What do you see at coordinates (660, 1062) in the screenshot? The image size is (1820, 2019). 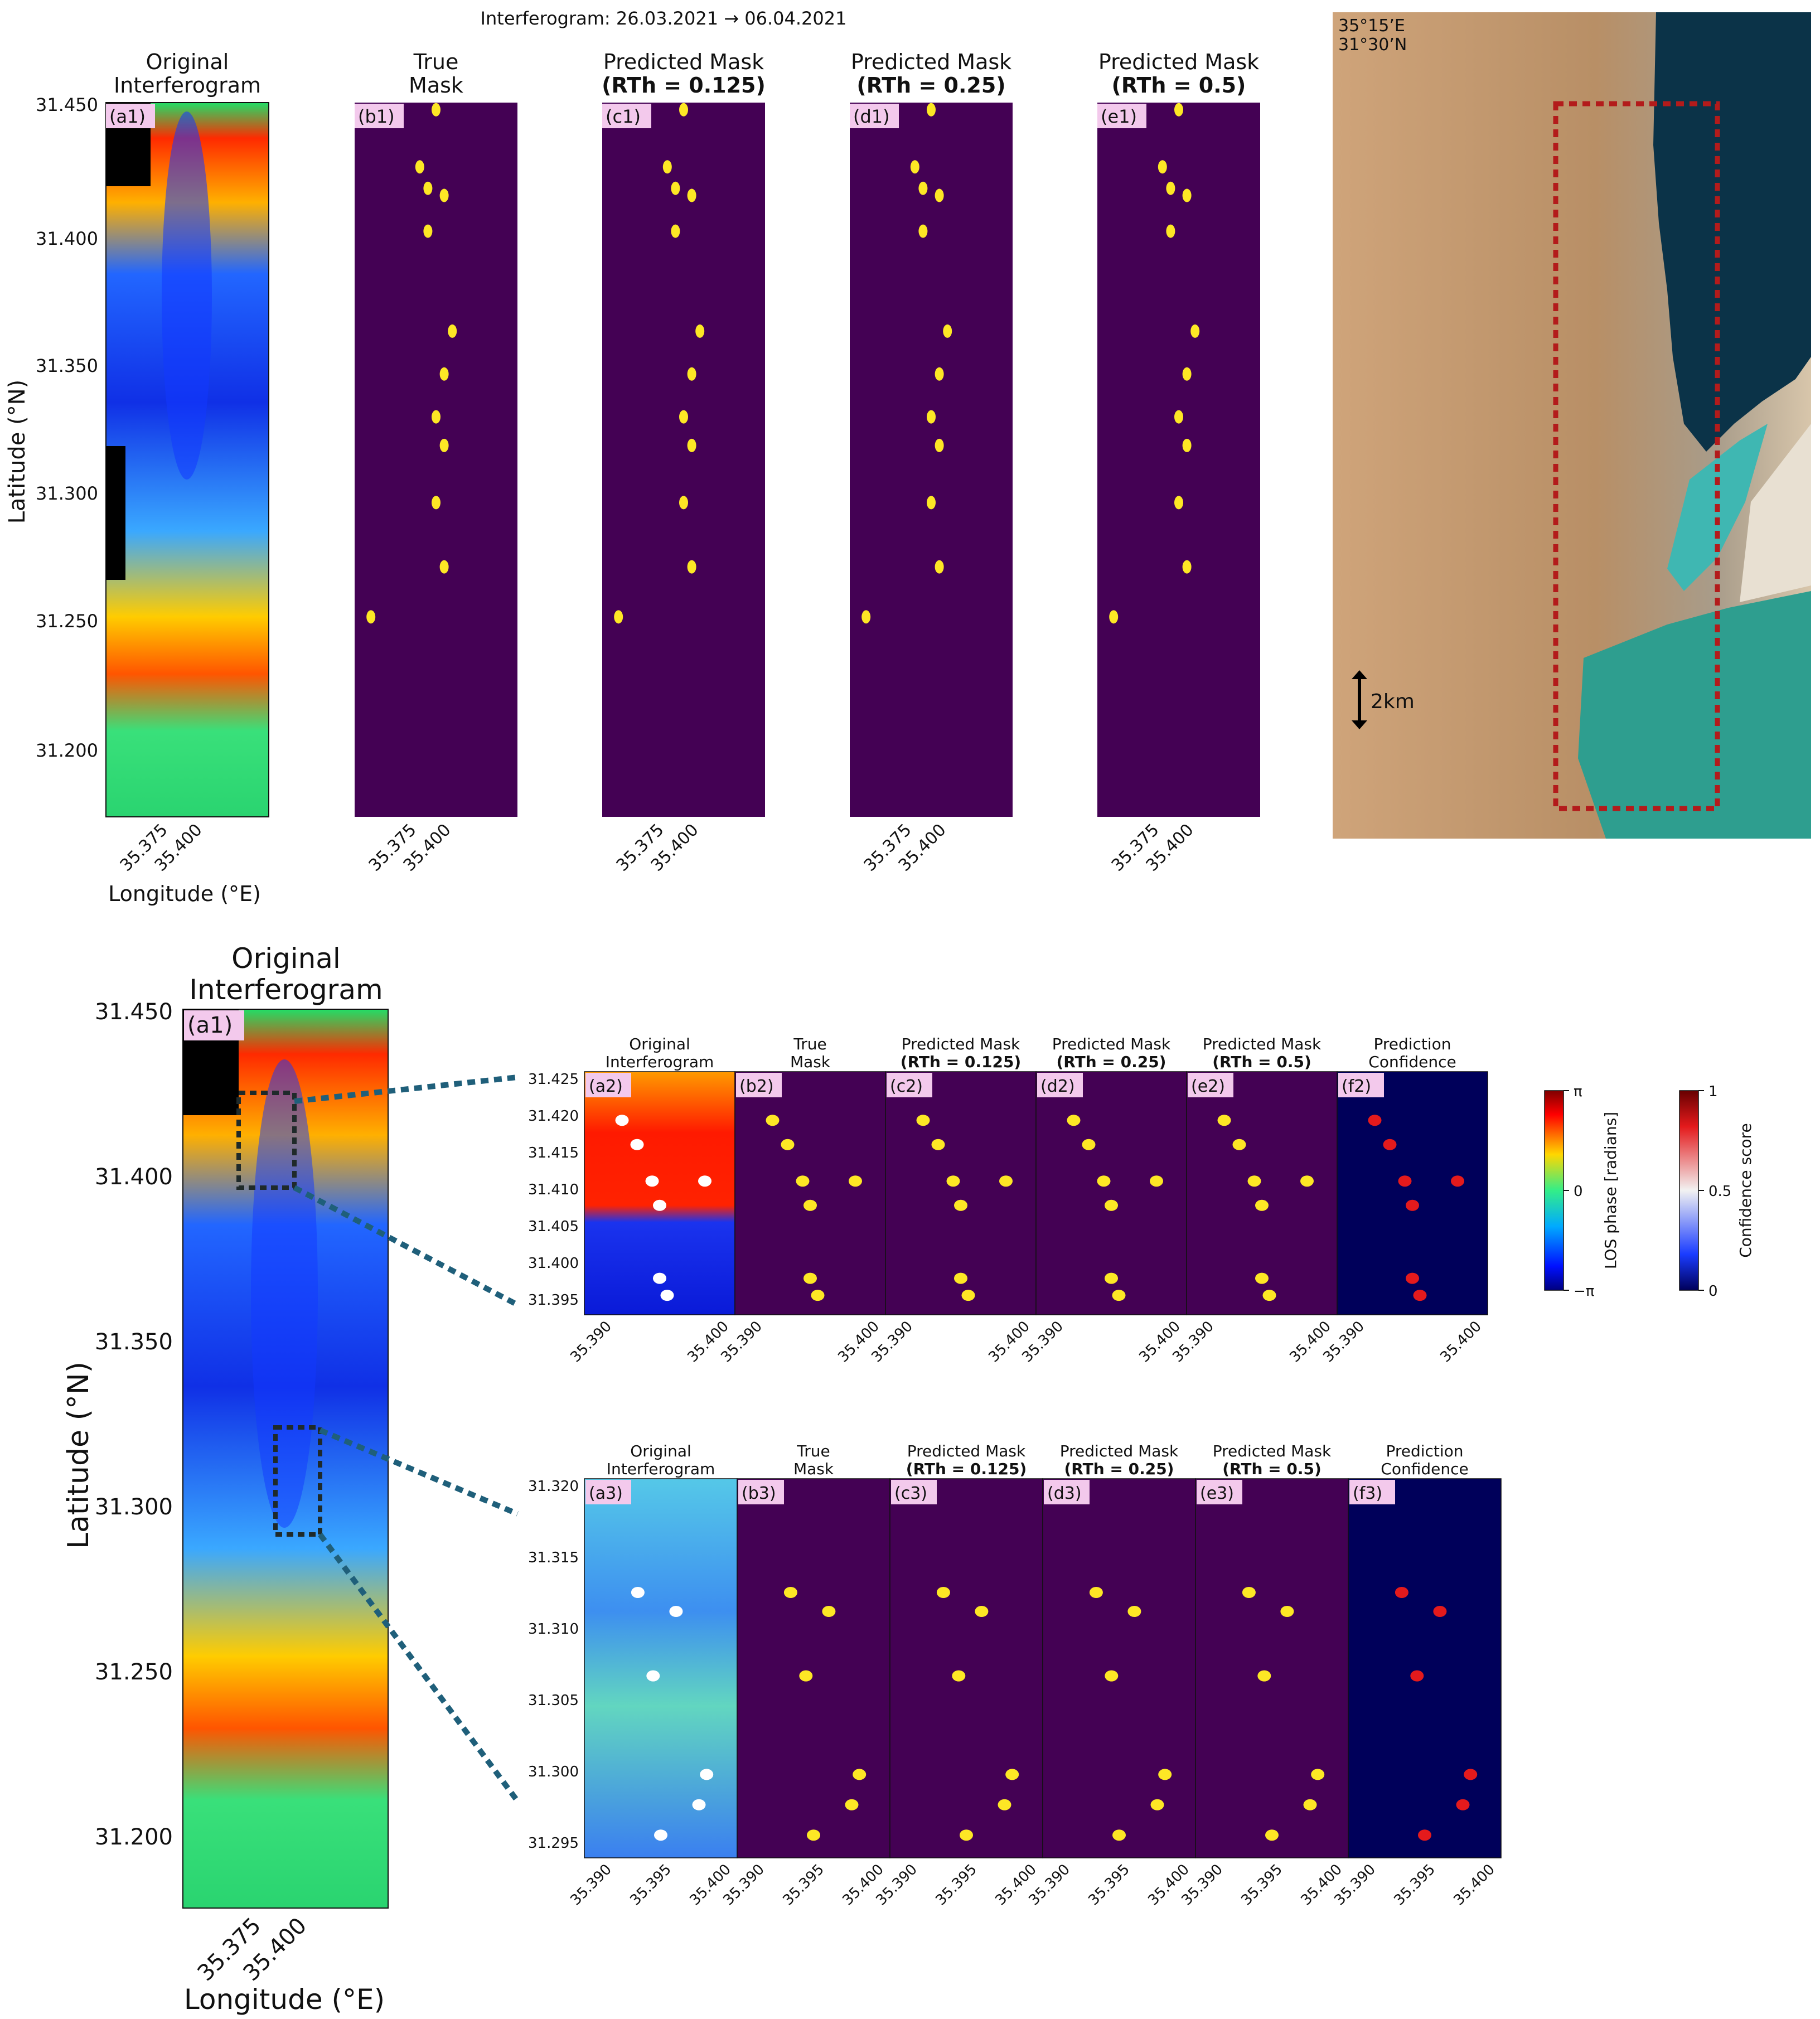 I see `zoom-panel-title2: Interferogram` at bounding box center [660, 1062].